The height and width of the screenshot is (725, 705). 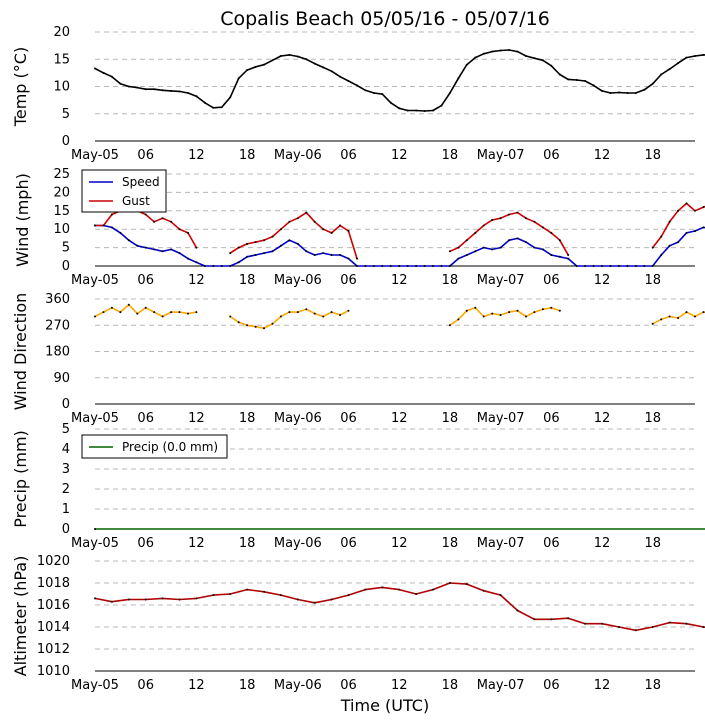 I want to click on legend-label-precip: Precip (0.0 mm), so click(x=170, y=447).